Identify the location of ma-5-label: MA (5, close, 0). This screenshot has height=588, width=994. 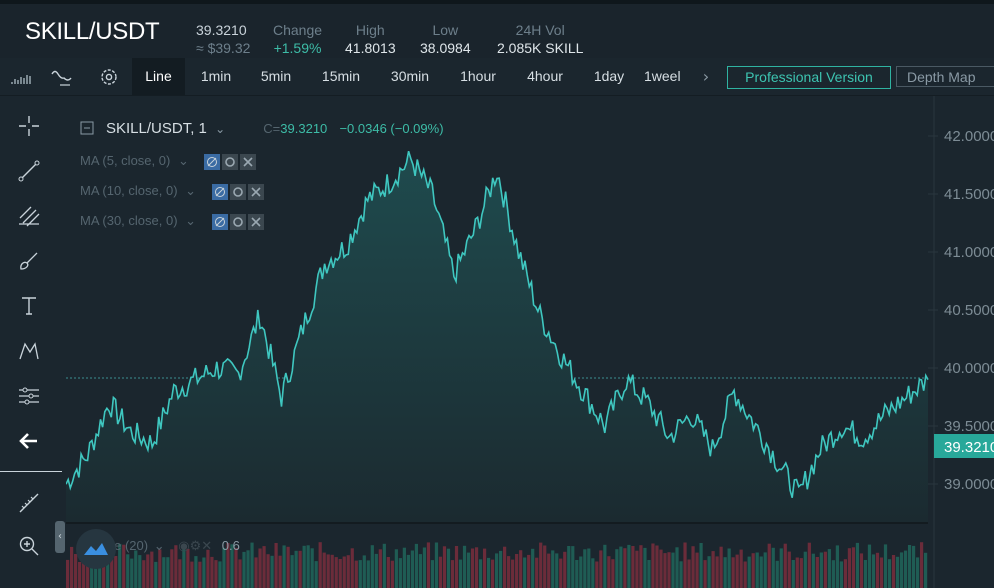
(125, 160).